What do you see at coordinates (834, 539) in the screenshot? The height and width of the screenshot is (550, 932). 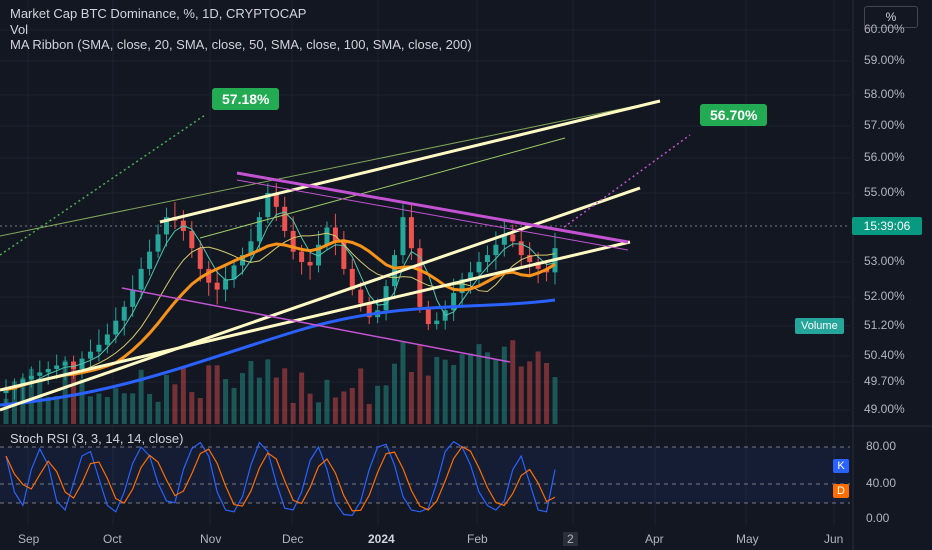 I see `time-tick-label: Jun` at bounding box center [834, 539].